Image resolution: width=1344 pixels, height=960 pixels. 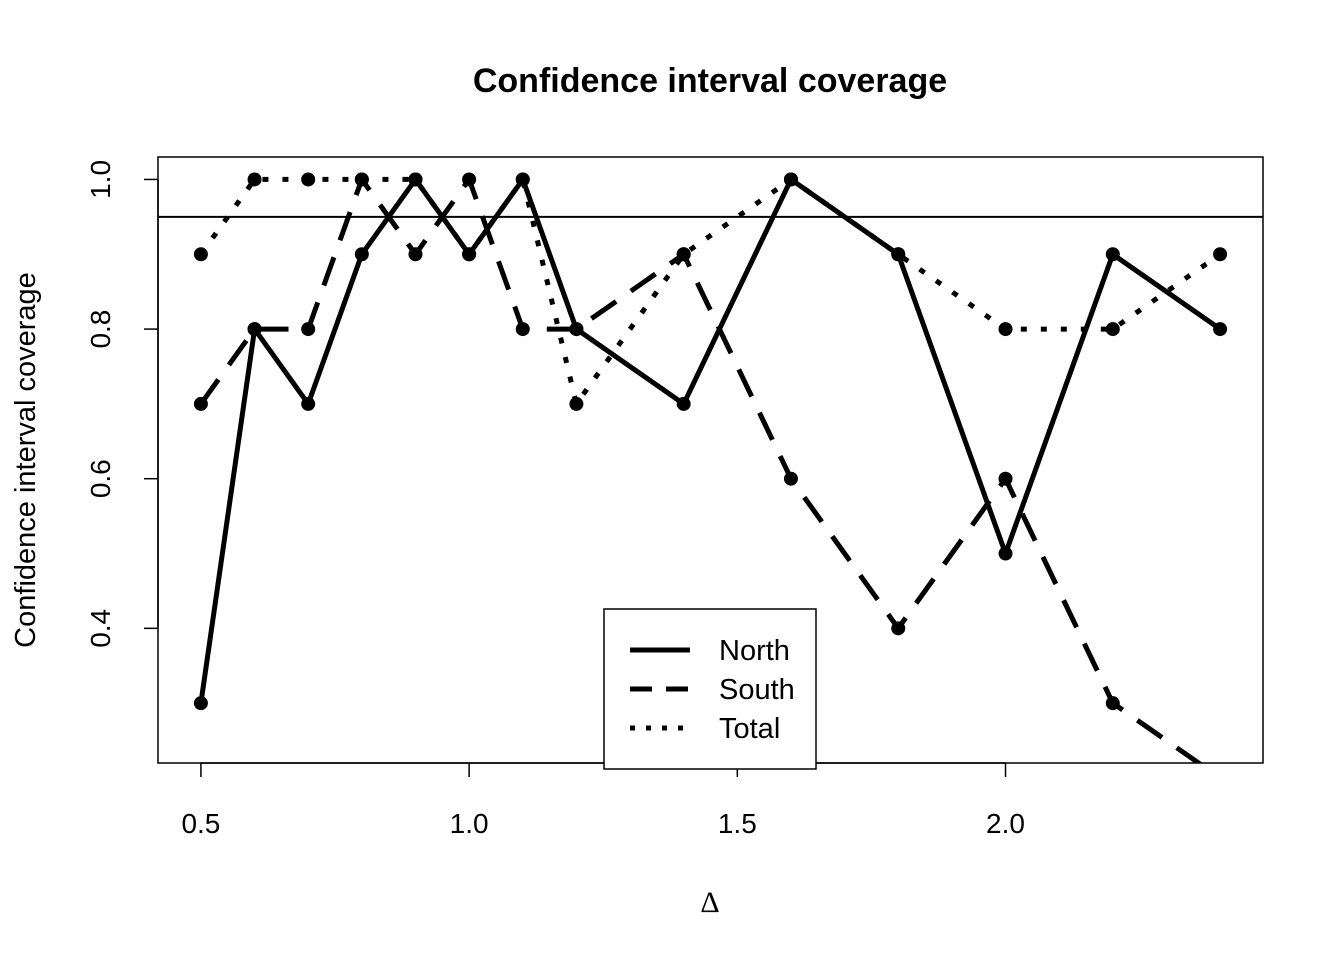 I want to click on y-axis-label: Confidence interval coverage, so click(x=26, y=460).